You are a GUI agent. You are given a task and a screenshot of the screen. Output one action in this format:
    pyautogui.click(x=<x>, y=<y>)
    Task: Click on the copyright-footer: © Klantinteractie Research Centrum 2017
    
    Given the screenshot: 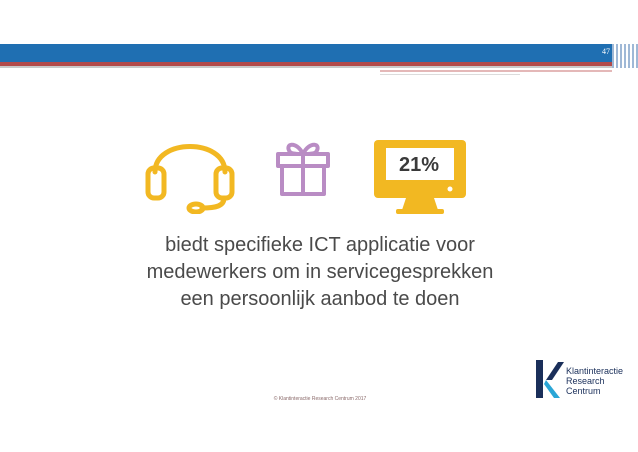 What is the action you would take?
    pyautogui.click(x=320, y=399)
    